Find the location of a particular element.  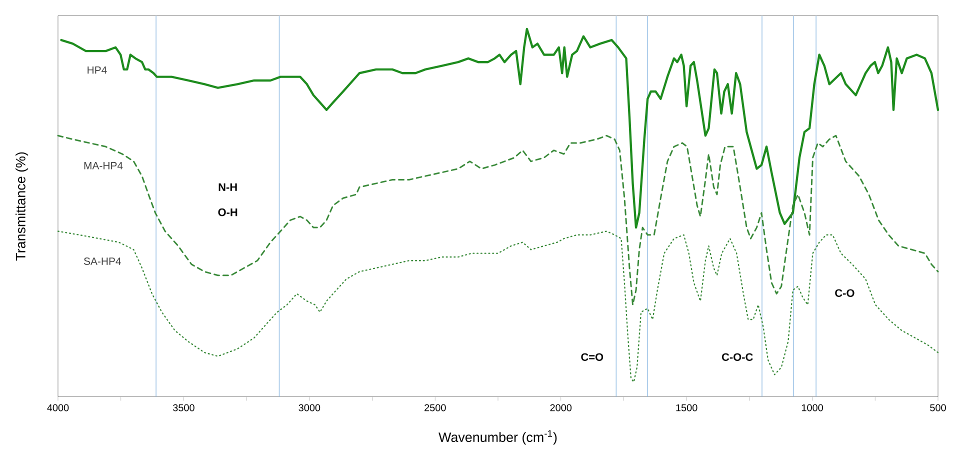

x-tick-label: 1000 is located at coordinates (812, 408).